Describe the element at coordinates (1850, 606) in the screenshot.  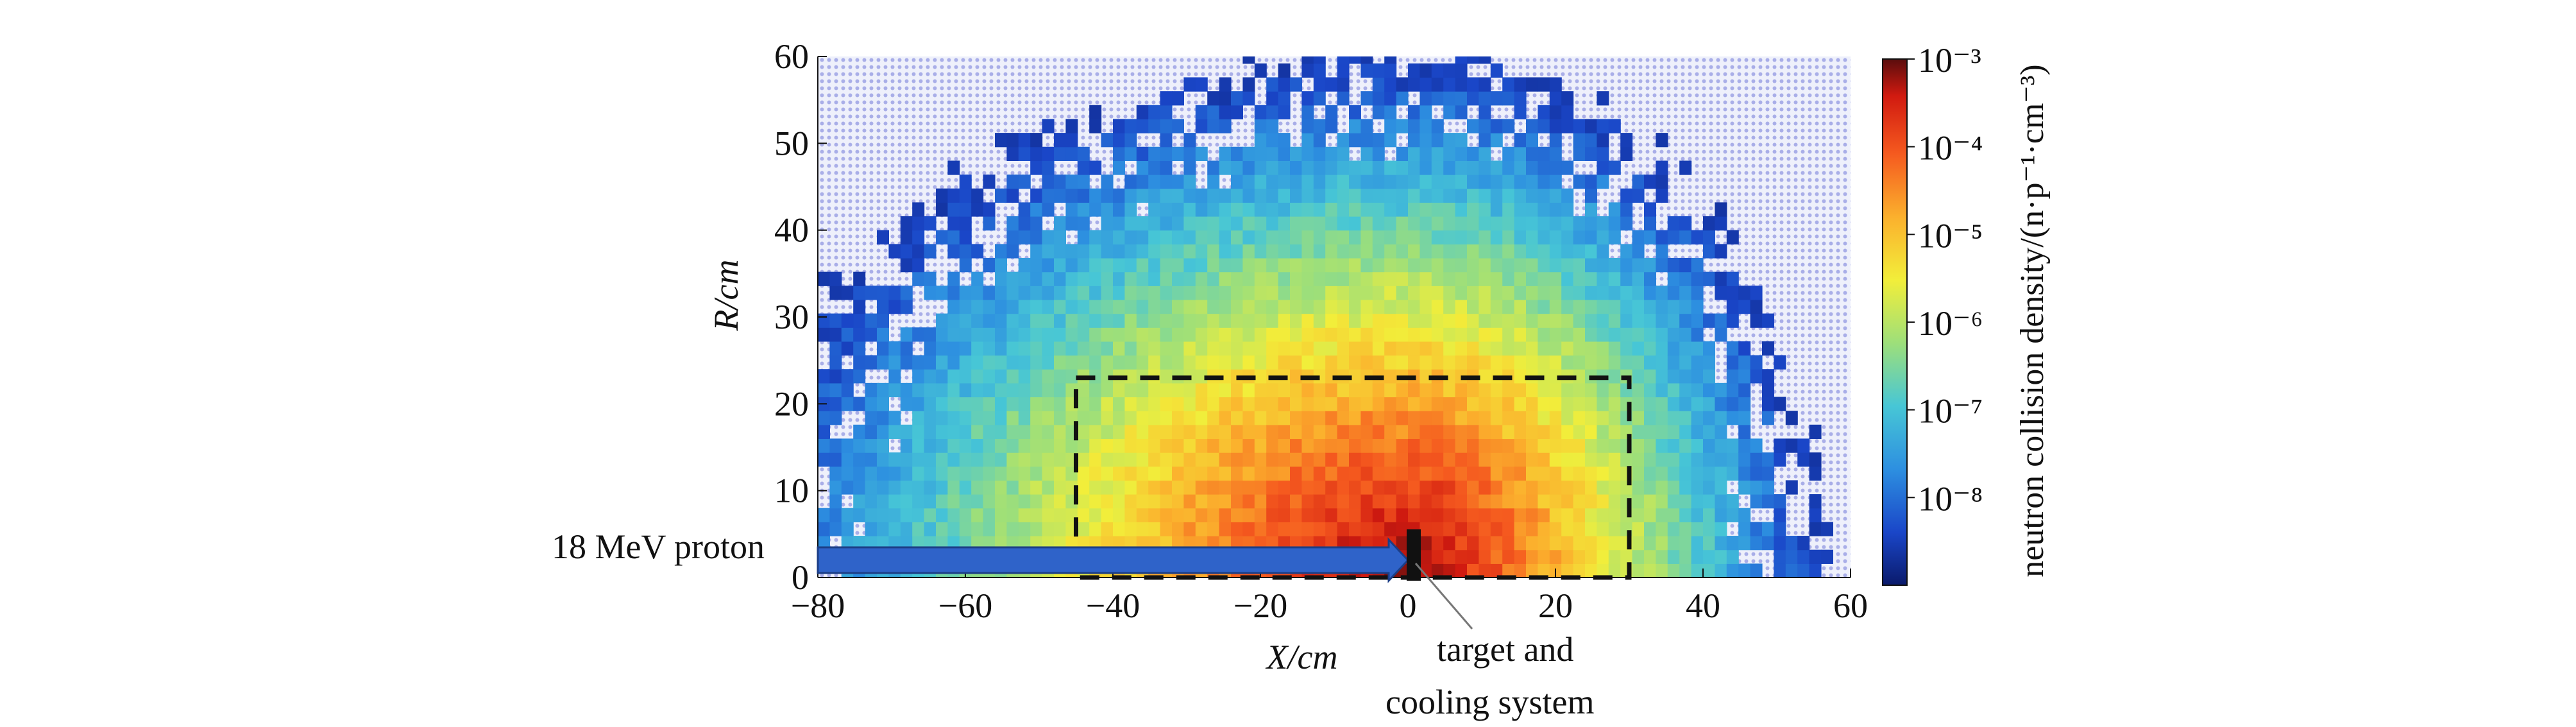
I see `x-tick-label: 60` at that location.